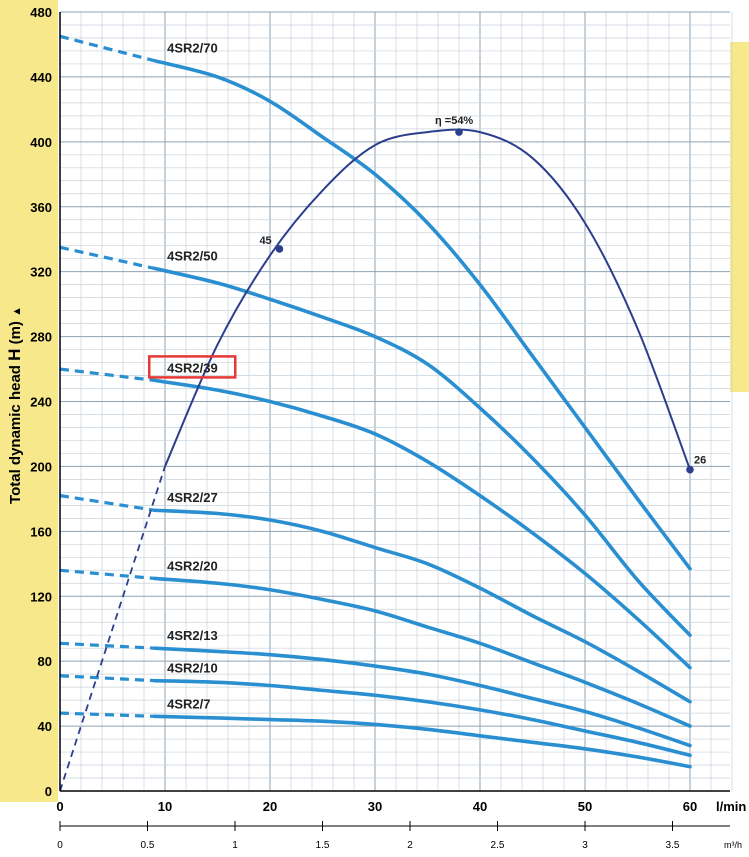 The height and width of the screenshot is (857, 749). I want to click on x-tick-label: 50, so click(585, 806).